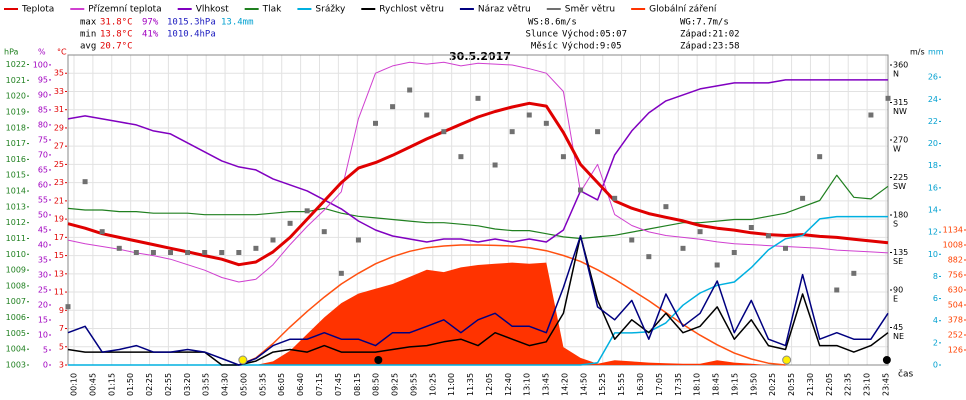 Image resolution: width=966 pixels, height=400 pixels. Describe the element at coordinates (42, 52) in the screenshot. I see `hum-unit: %` at that location.